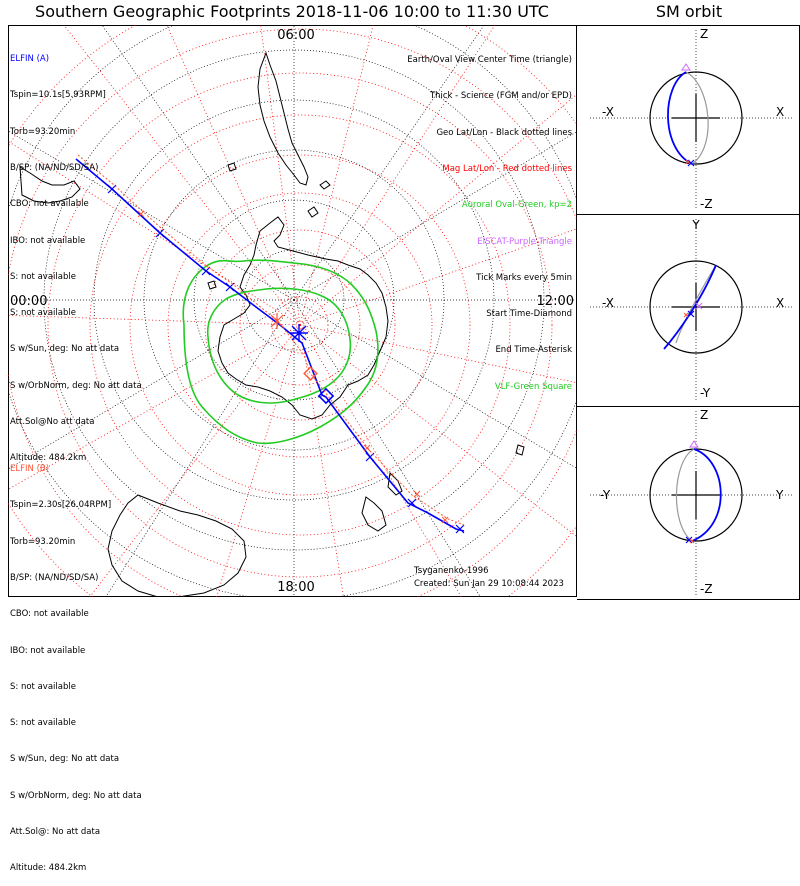  I want to click on sm-panel-xz: Z -Z -X X, so click(691, 119).